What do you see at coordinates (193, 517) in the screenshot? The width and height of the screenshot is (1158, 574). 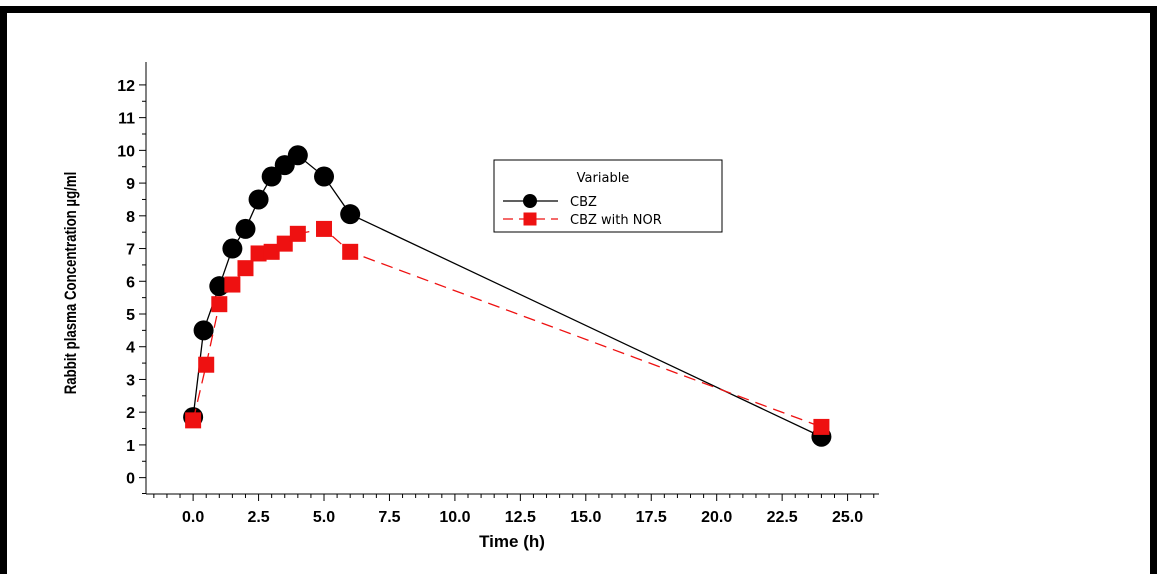 I see `x-tick-label: 0.0` at bounding box center [193, 517].